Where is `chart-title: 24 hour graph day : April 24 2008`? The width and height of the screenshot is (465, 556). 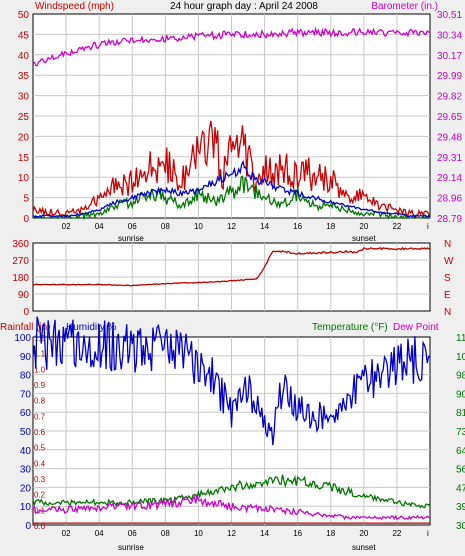
chart-title: 24 hour graph day : April 24 2008 is located at coordinates (244, 6).